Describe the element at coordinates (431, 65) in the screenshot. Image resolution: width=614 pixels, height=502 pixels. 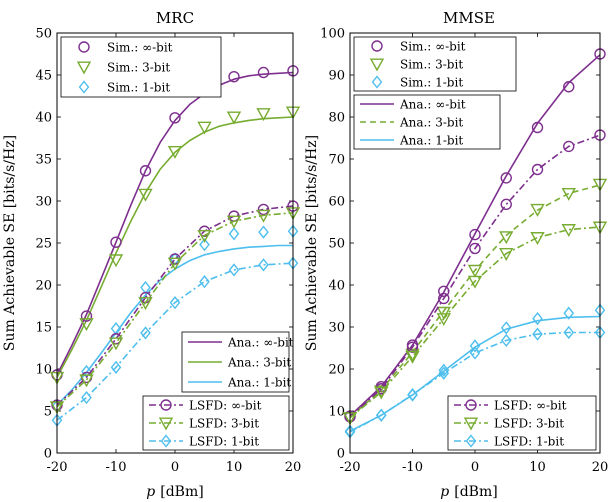
I see `mmse-legend-label: Sim.: 3-bit` at that location.